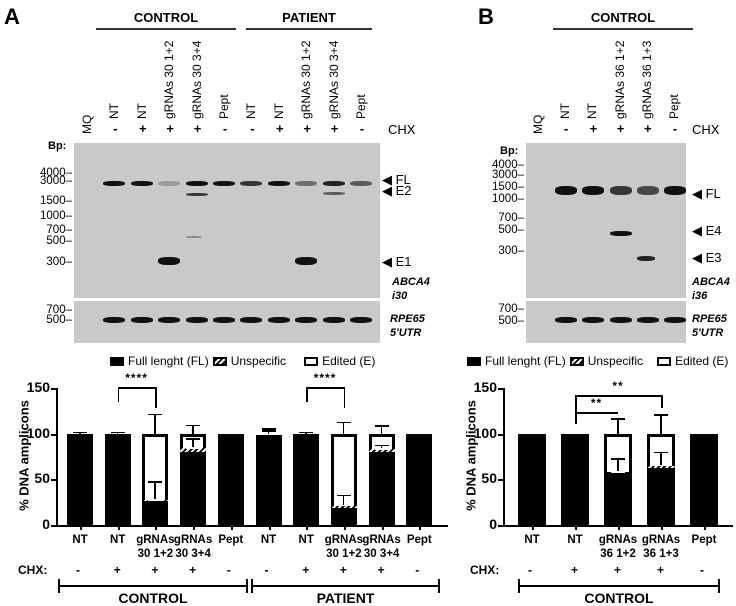 The height and width of the screenshot is (606, 736). Describe the element at coordinates (325, 388) in the screenshot. I see `significance-bracket` at that location.